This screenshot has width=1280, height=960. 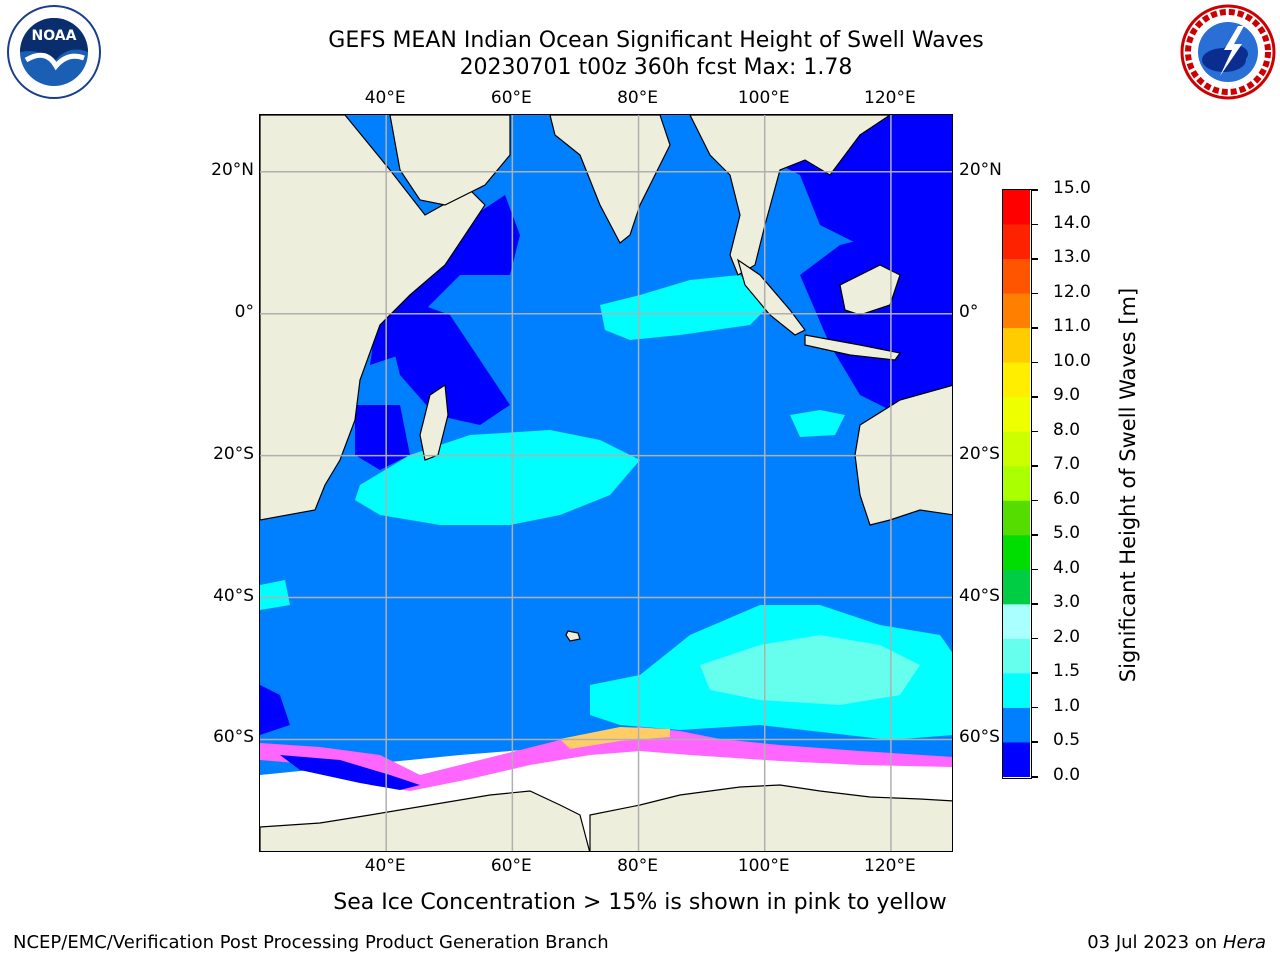 What do you see at coordinates (233, 737) in the screenshot?
I see `lat-tick-label-left: 60°S` at bounding box center [233, 737].